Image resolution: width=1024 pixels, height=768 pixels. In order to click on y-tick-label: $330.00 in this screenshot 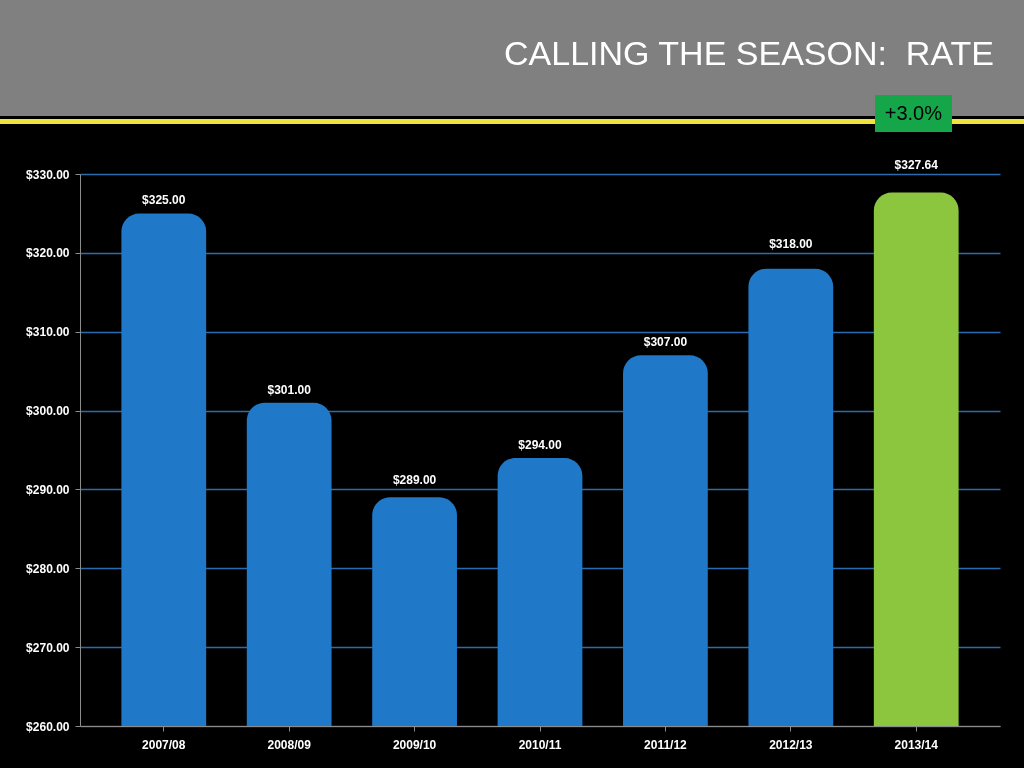, I will do `click(48, 174)`.